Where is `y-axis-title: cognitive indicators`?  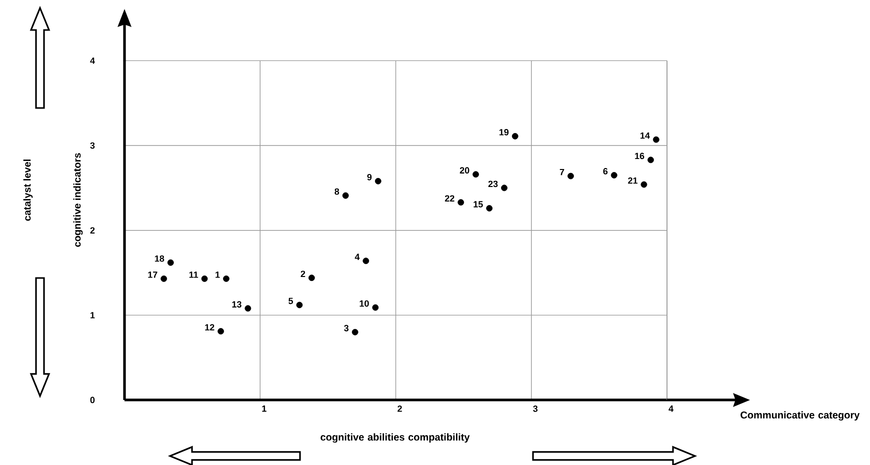
y-axis-title: cognitive indicators is located at coordinates (78, 200).